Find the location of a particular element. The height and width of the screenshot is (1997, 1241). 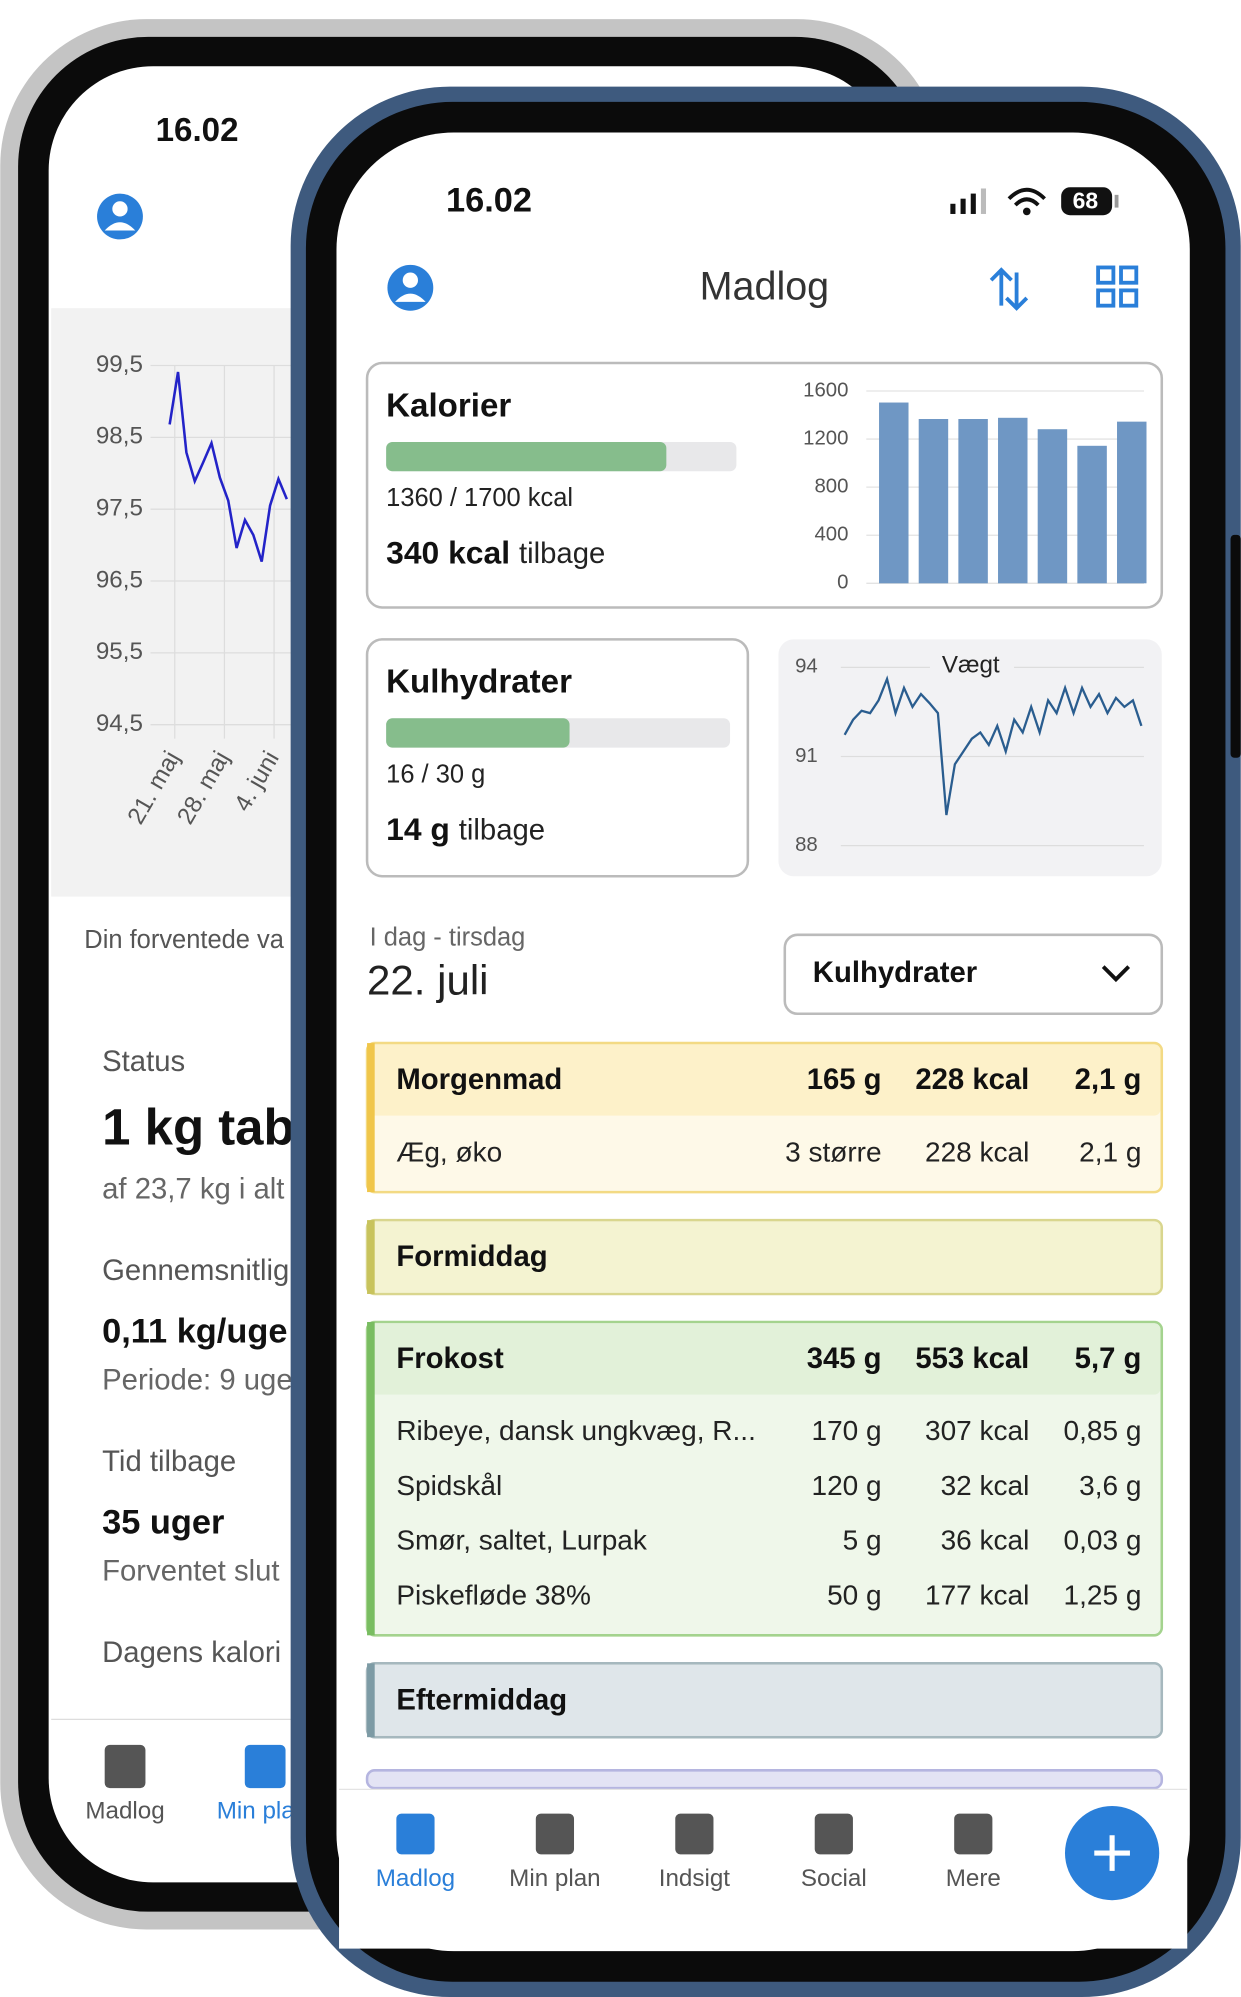

sort-icon is located at coordinates (1009, 289).